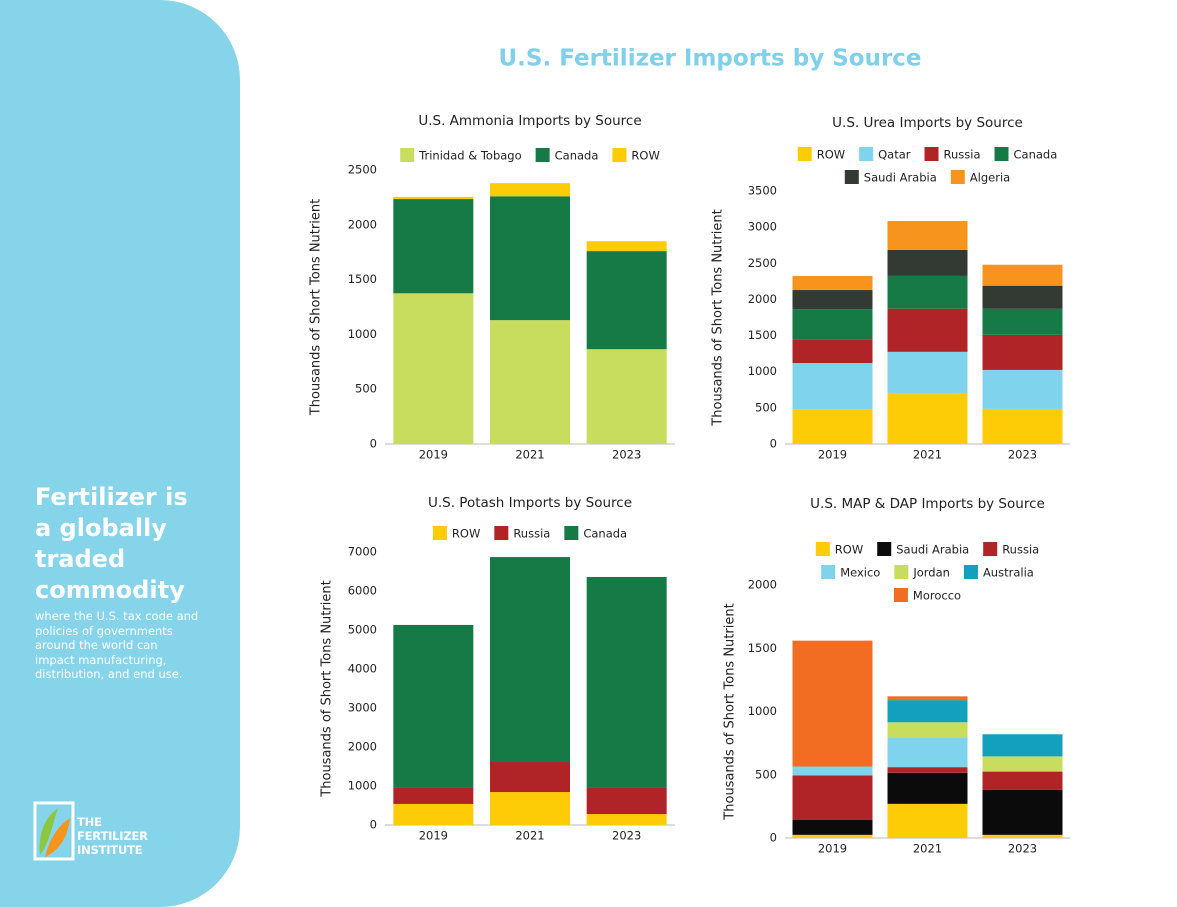  I want to click on y-tick-label: 7000, so click(362, 552).